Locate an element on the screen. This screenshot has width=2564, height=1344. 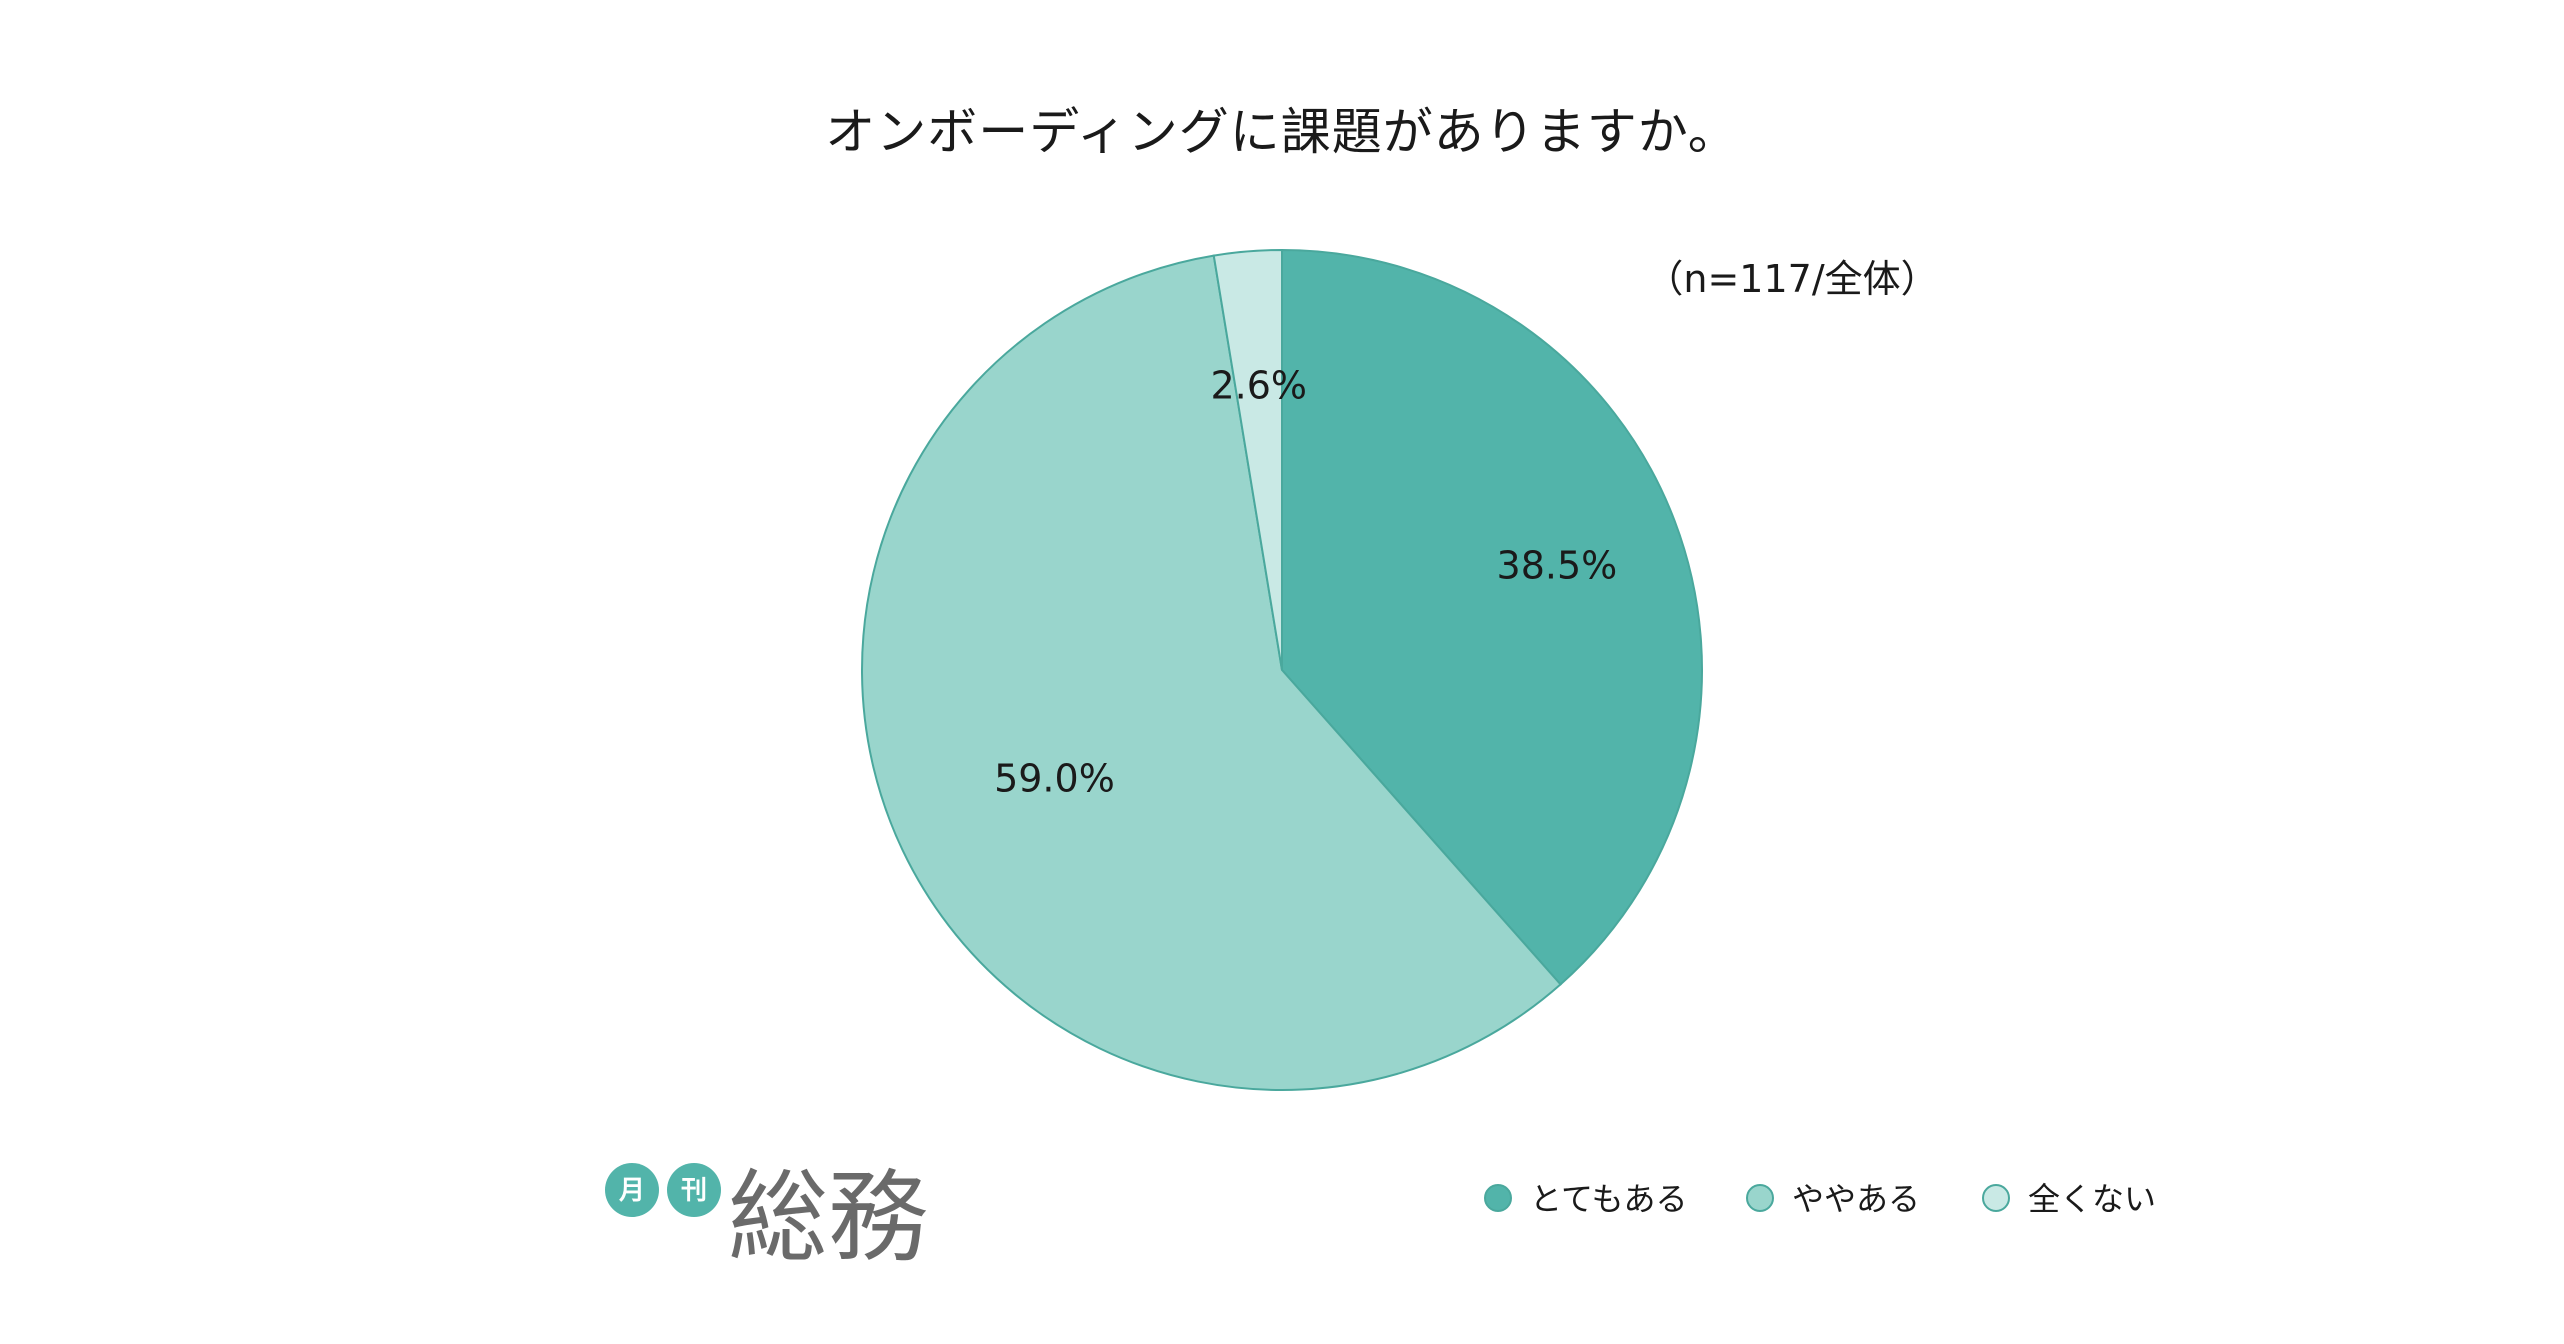
legend-item-somewhat: ややある is located at coordinates (1833, 1199).